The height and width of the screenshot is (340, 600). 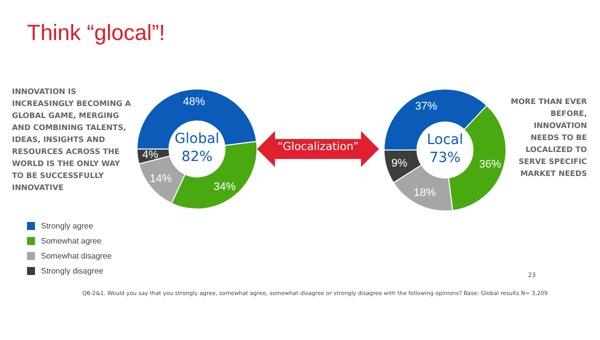 What do you see at coordinates (318, 146) in the screenshot?
I see `text: “Glocalization”` at bounding box center [318, 146].